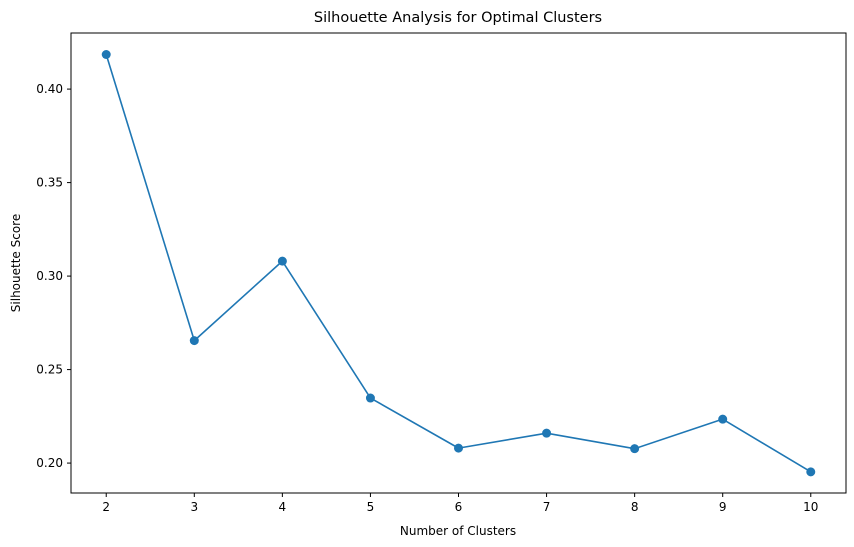 The width and height of the screenshot is (854, 547). I want to click on y-tick-label: 0.20, so click(49, 463).